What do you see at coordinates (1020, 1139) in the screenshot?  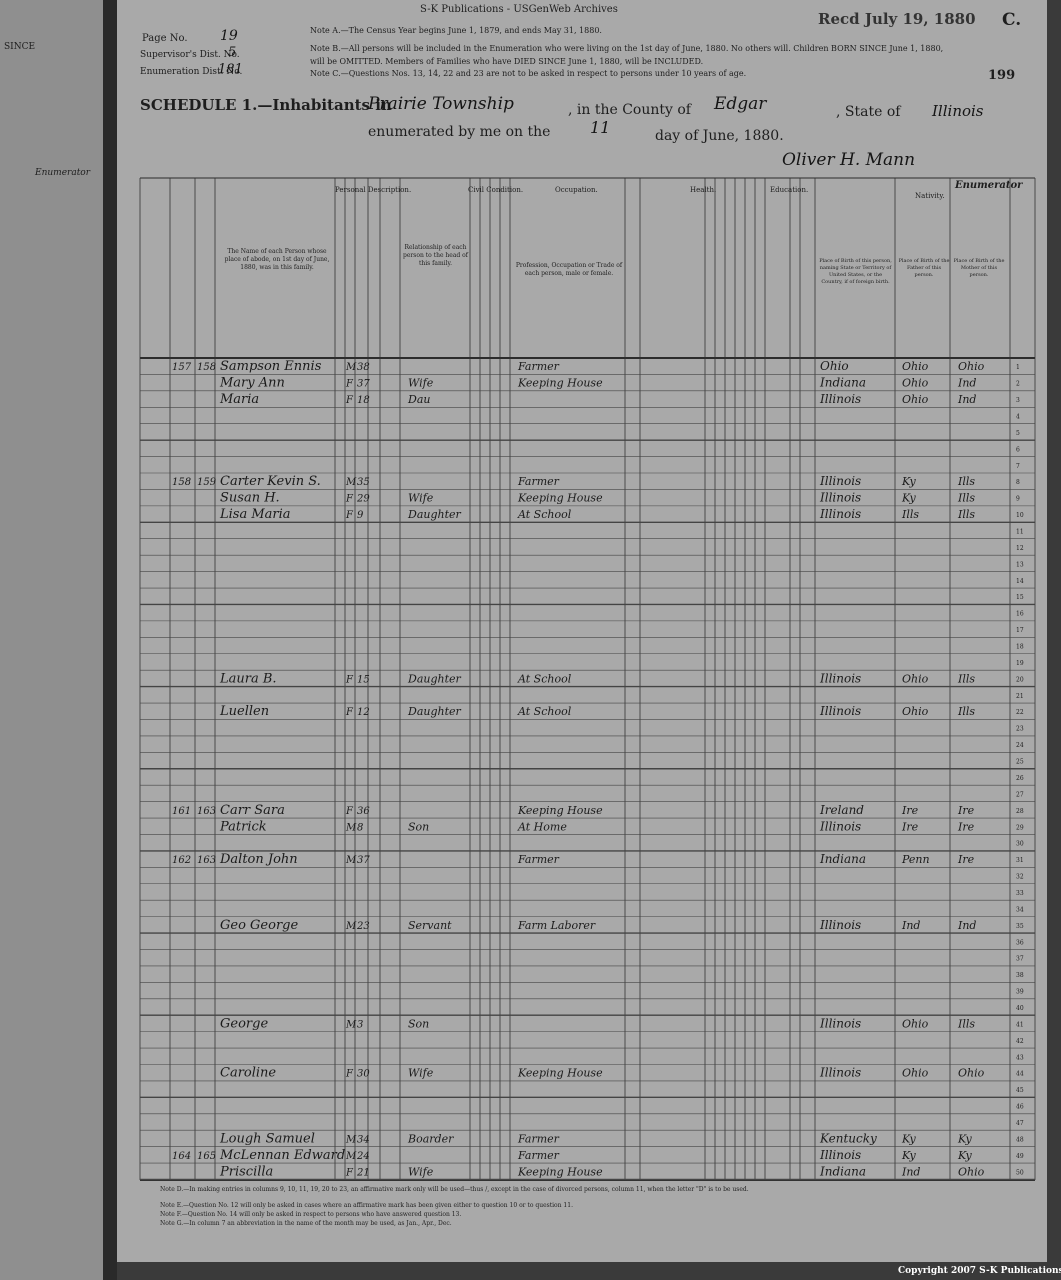 I see `line-number: 48` at bounding box center [1020, 1139].